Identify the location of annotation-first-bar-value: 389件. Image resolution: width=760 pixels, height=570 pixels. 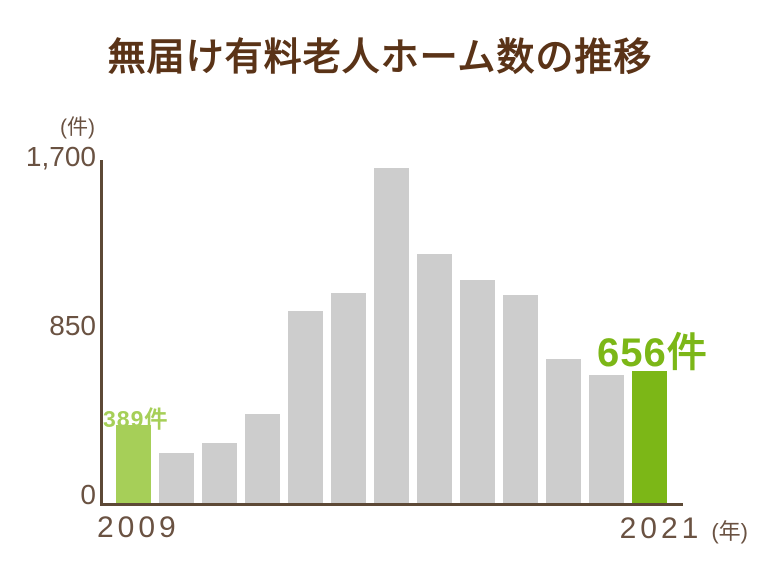
(136, 419).